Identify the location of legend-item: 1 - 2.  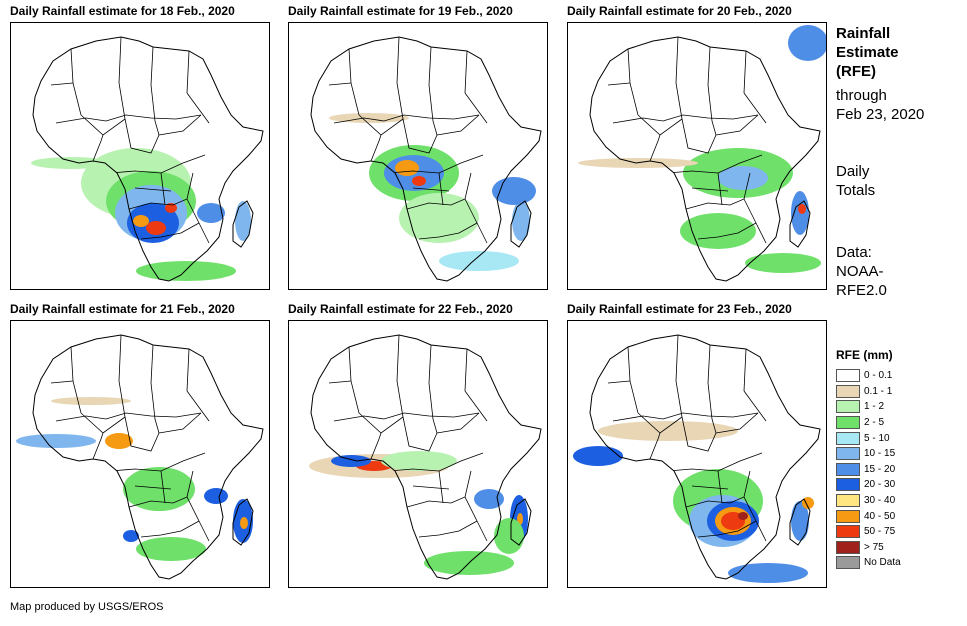
(868, 407).